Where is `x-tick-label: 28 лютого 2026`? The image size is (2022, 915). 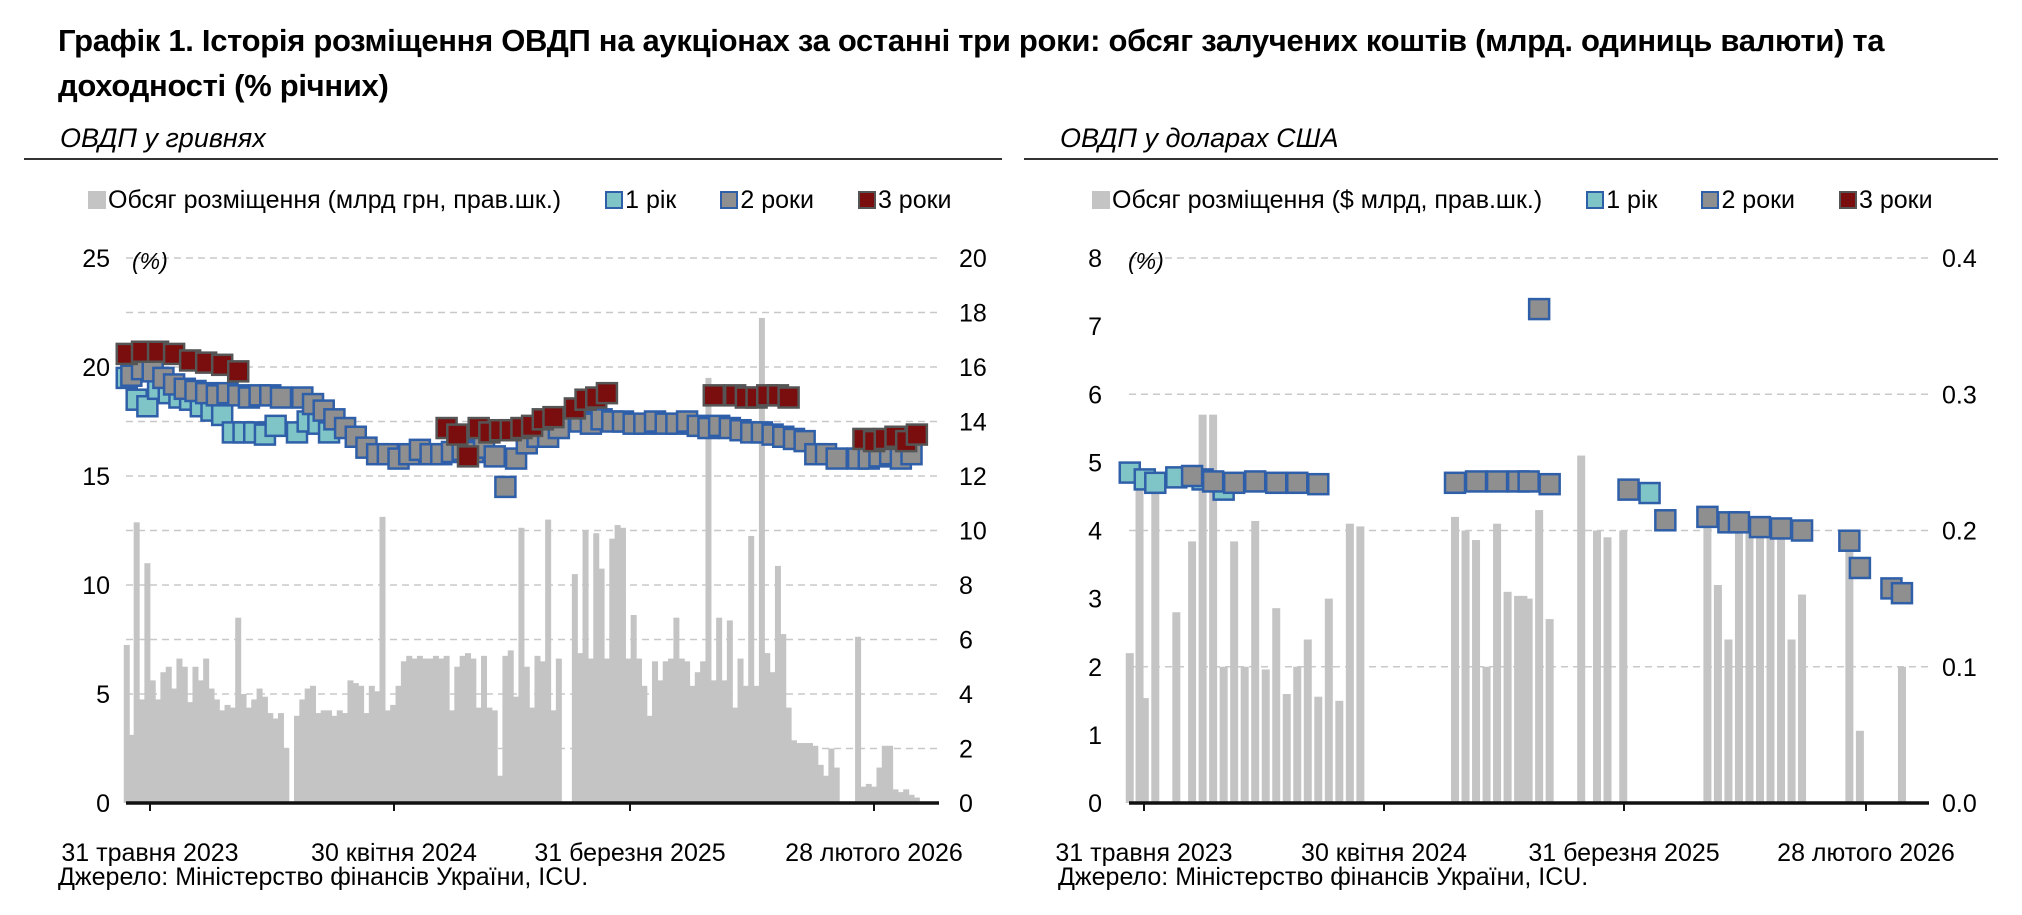 x-tick-label: 28 лютого 2026 is located at coordinates (1866, 853).